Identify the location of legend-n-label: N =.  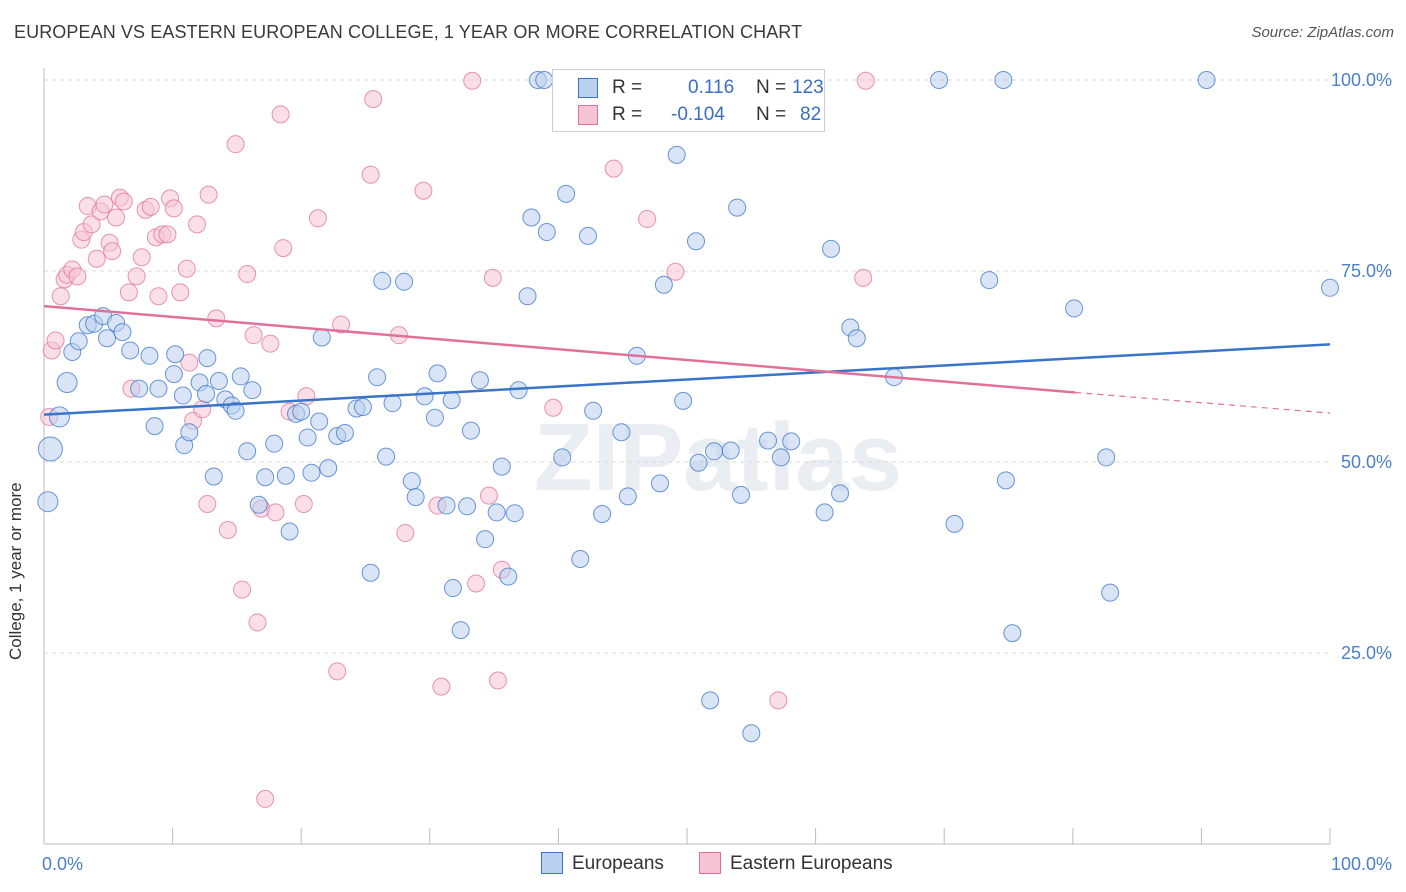
(771, 114).